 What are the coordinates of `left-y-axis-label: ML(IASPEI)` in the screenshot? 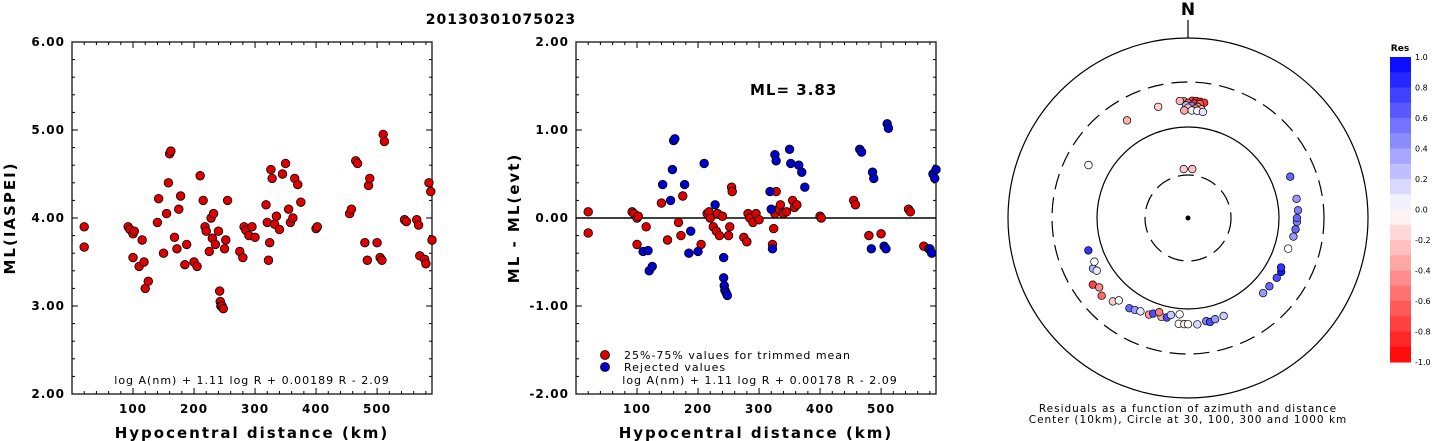 It's located at (10, 217).